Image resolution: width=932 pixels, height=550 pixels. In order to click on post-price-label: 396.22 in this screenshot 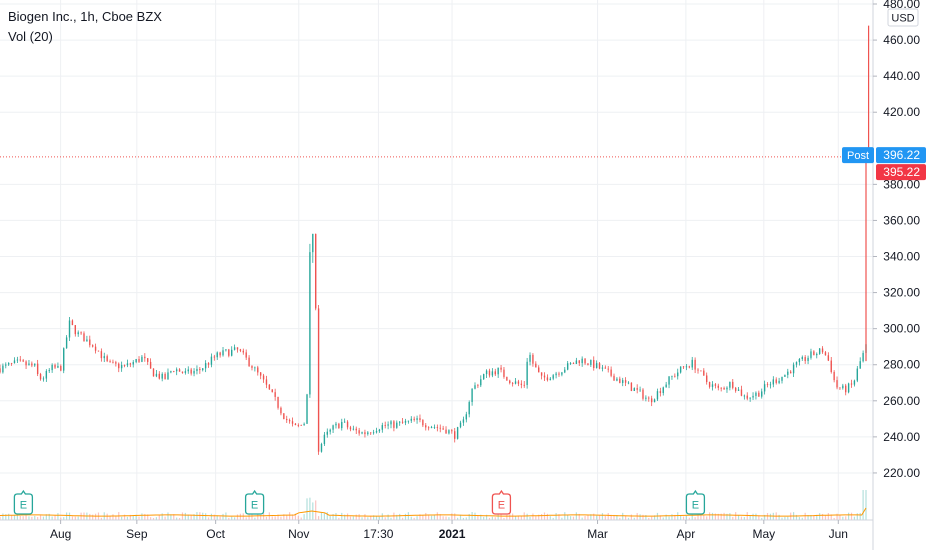, I will do `click(901, 155)`.